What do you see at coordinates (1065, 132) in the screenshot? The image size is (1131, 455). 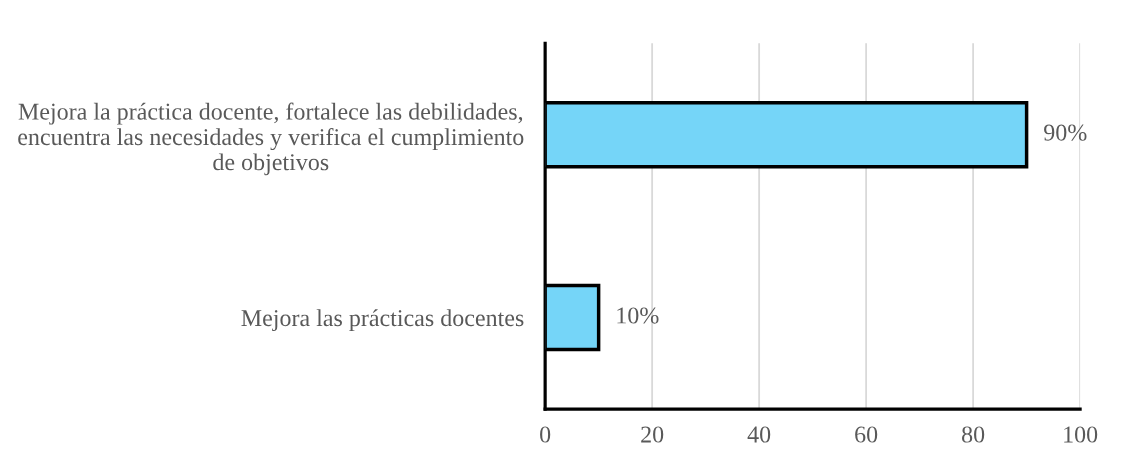 I see `data-label: 90%` at bounding box center [1065, 132].